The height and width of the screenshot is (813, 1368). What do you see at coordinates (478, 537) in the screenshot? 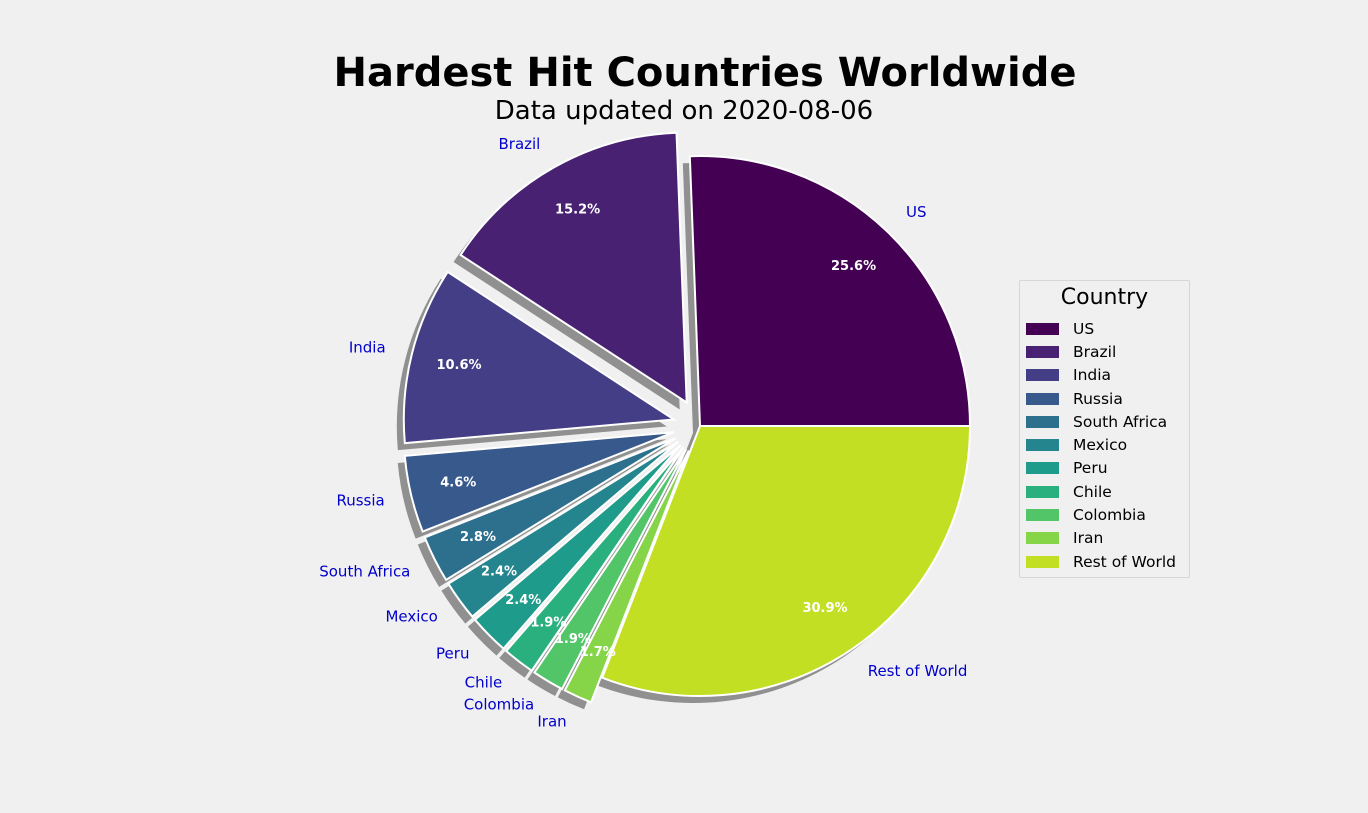
I see `slice-pct-south-africa: 2.8%` at bounding box center [478, 537].